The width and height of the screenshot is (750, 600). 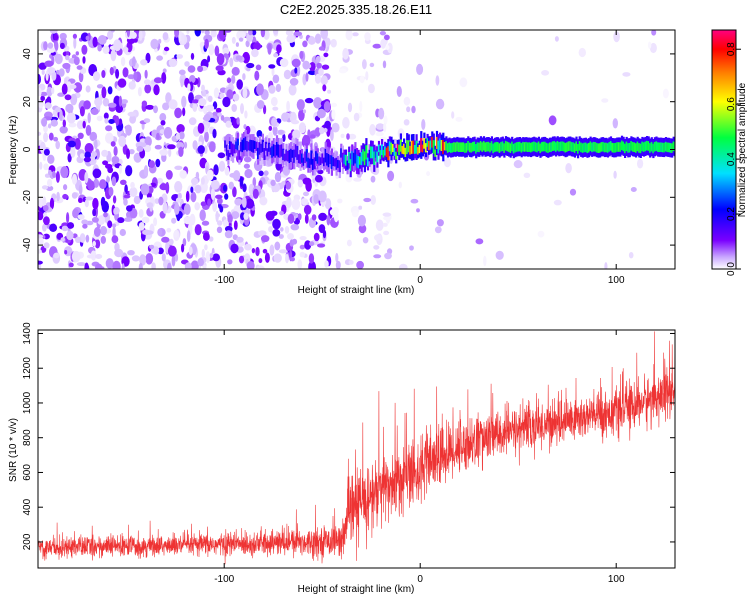 What do you see at coordinates (27, 506) in the screenshot?
I see `snr-y-tick-label: 400` at bounding box center [27, 506].